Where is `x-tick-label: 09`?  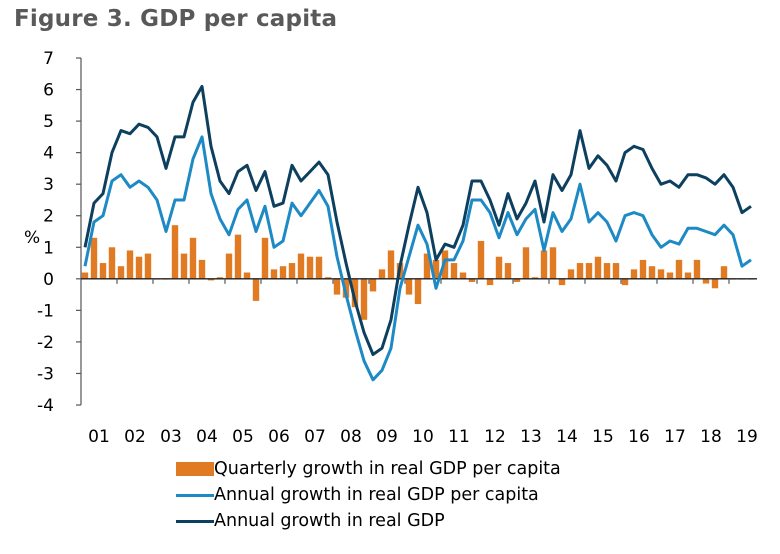
x-tick-label: 09 is located at coordinates (387, 437).